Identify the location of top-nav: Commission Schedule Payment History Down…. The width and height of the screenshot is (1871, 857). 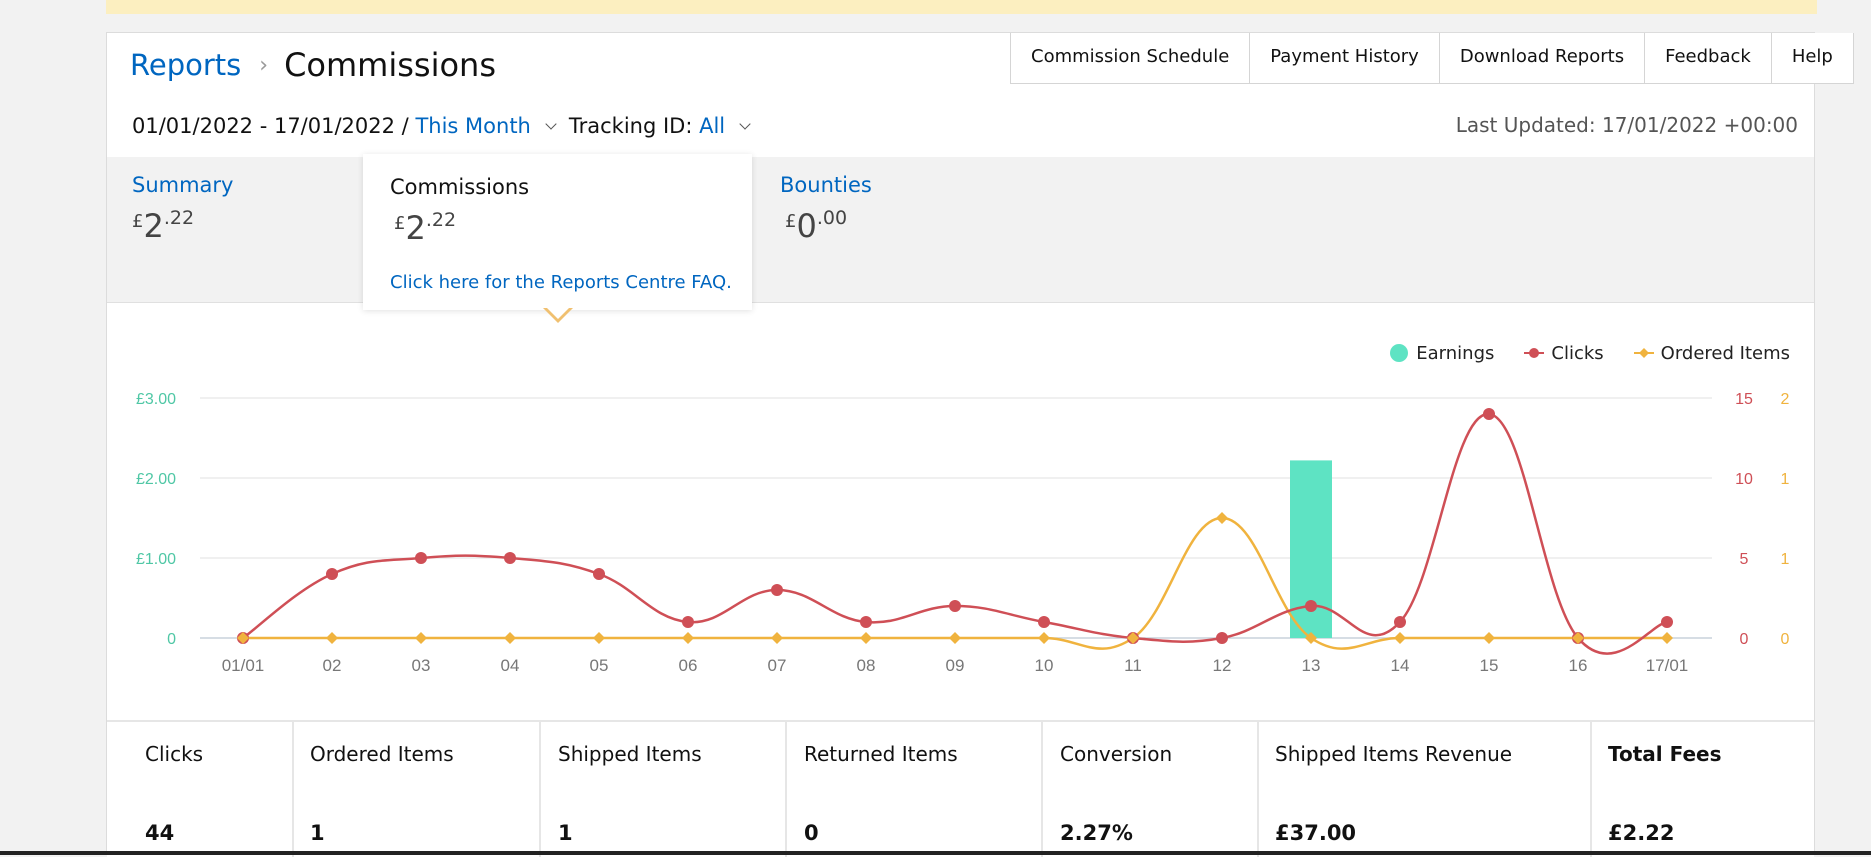
(1432, 58).